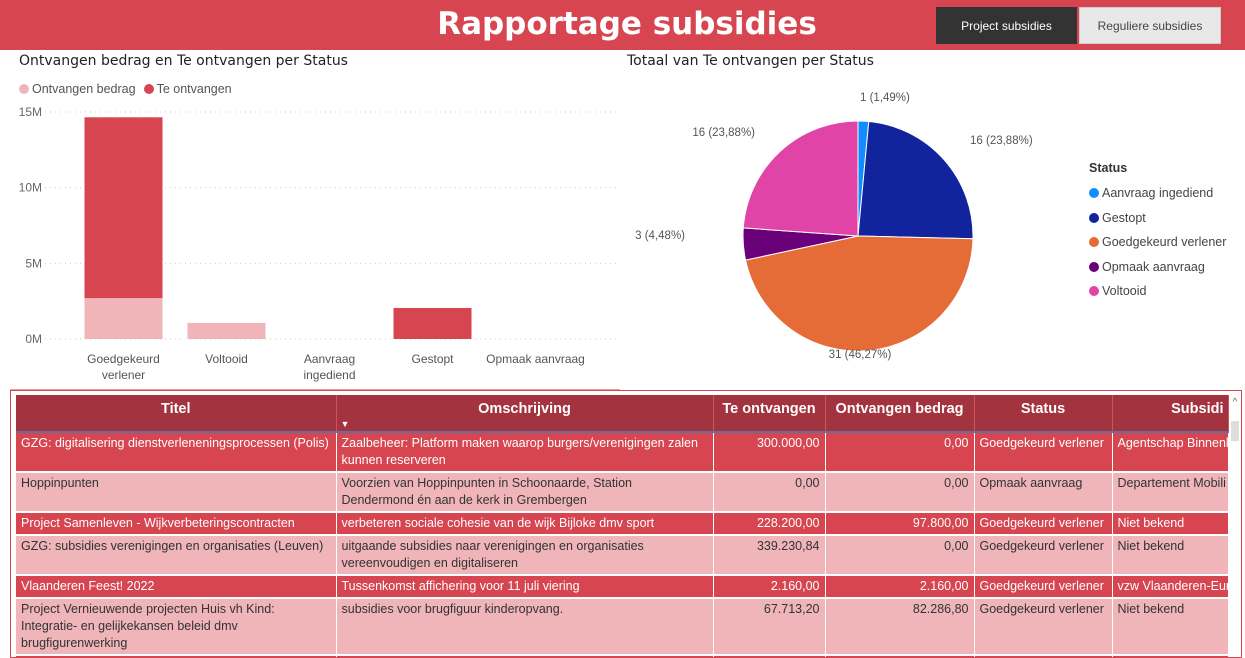 Image resolution: width=1245 pixels, height=658 pixels. Describe the element at coordinates (123, 375) in the screenshot. I see `x-tick-label: verlener` at that location.